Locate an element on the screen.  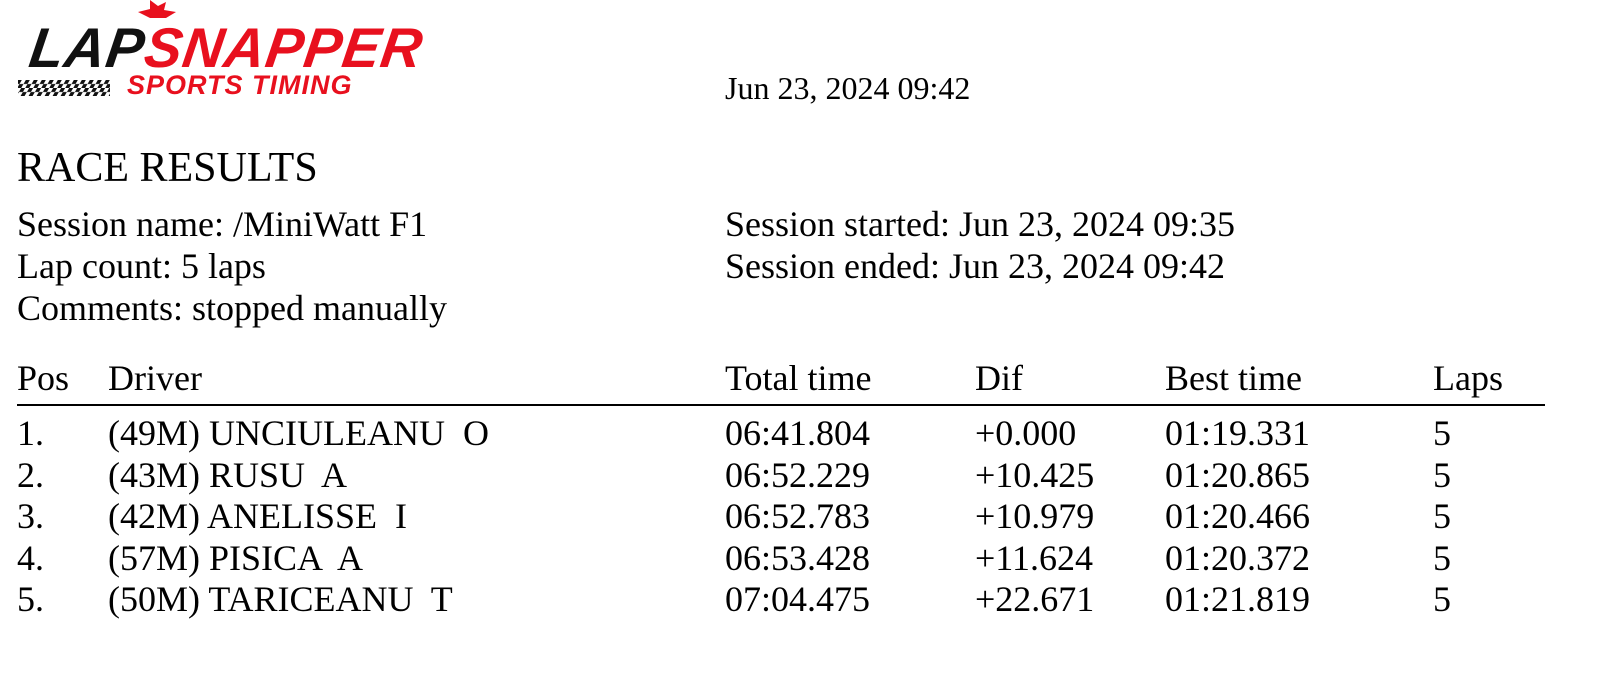
session-started: Session started: Jun 23, 2024 09:35 is located at coordinates (980, 224).